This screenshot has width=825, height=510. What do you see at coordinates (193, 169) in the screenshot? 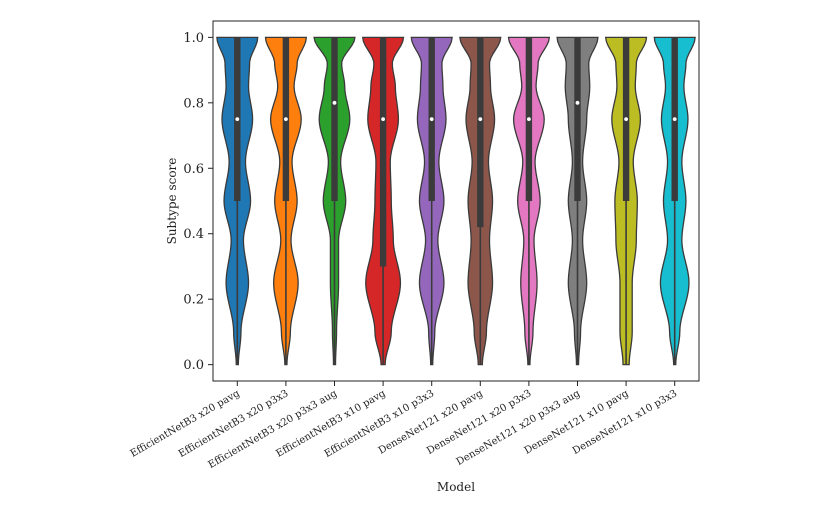
I see `y-tick-label: 0.6` at bounding box center [193, 169].